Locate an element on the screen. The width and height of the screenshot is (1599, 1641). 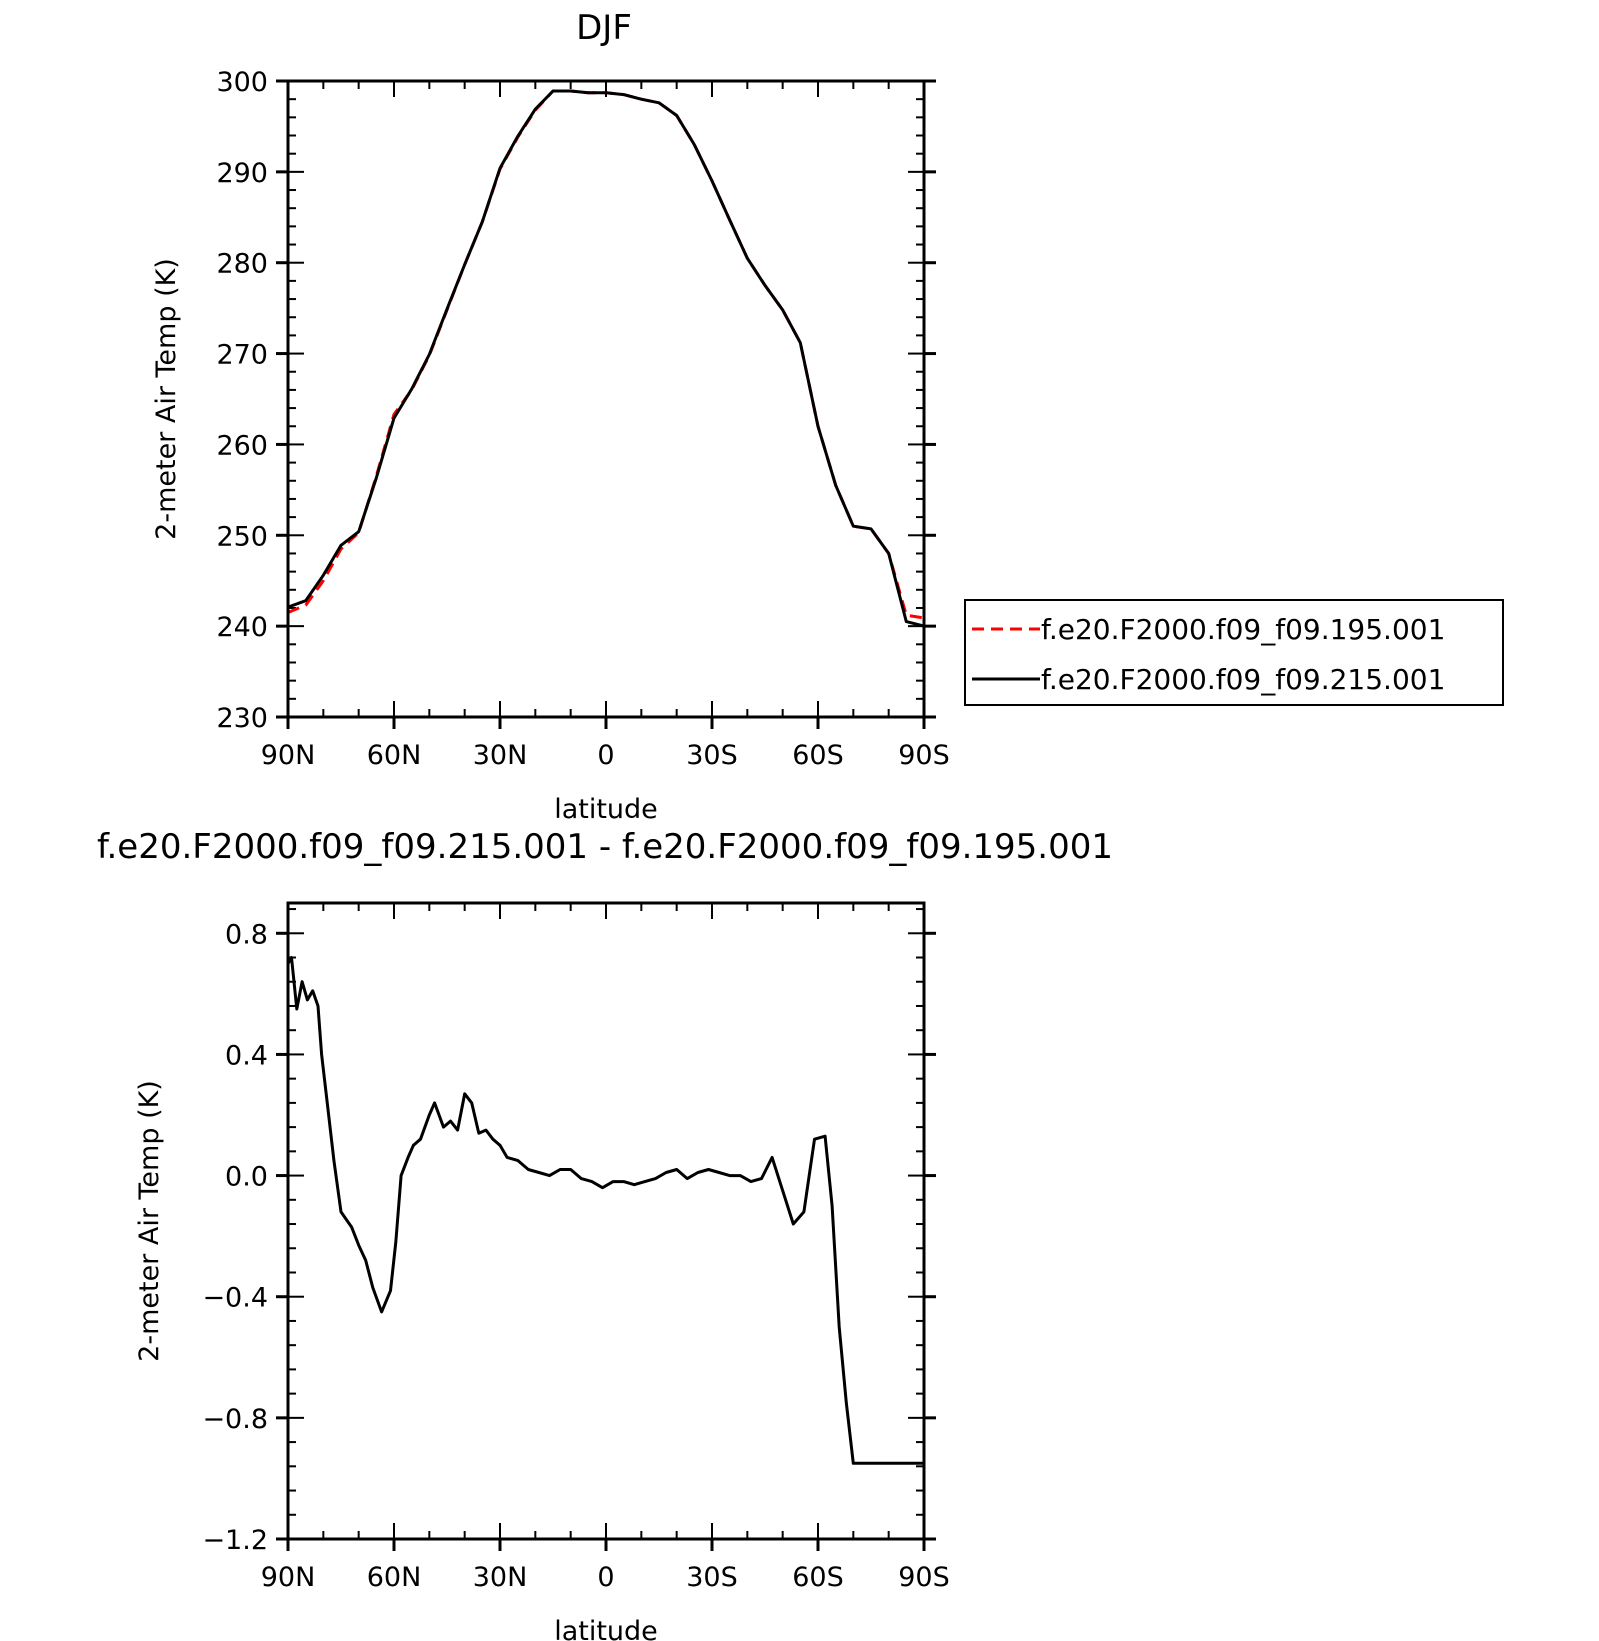
bottom-x-tick-labels: 90N 60N 30N 0 30S 60S 90S is located at coordinates (605, 1577).